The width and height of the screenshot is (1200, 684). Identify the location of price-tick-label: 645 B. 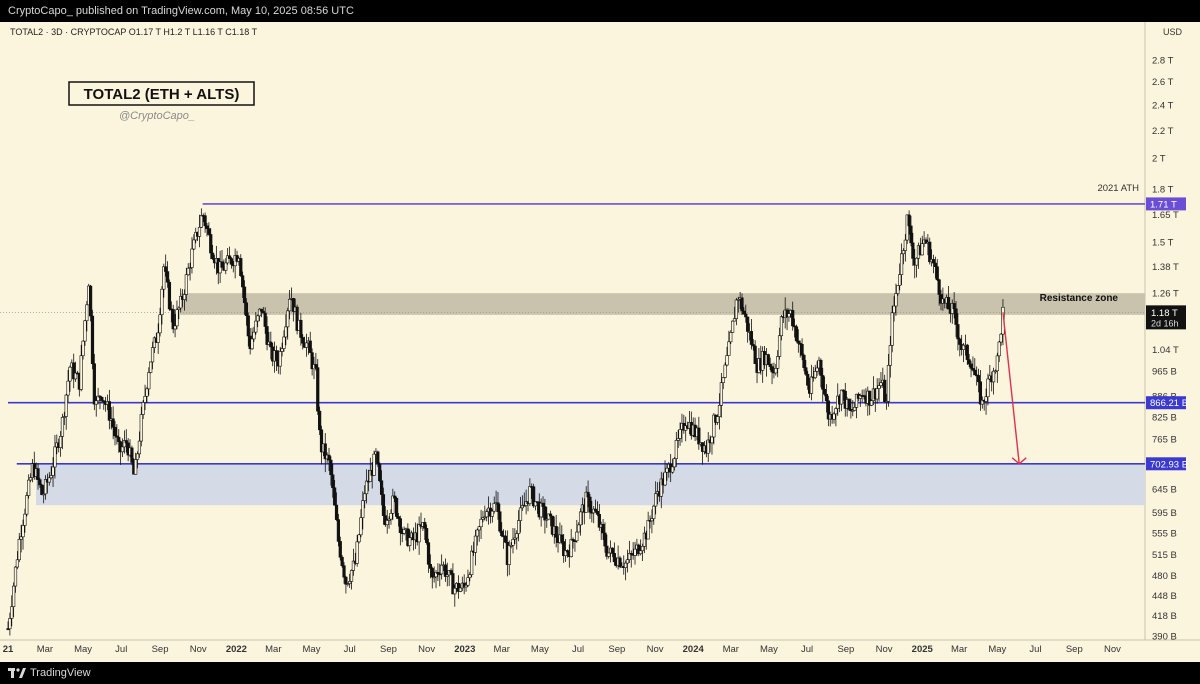
(1164, 489).